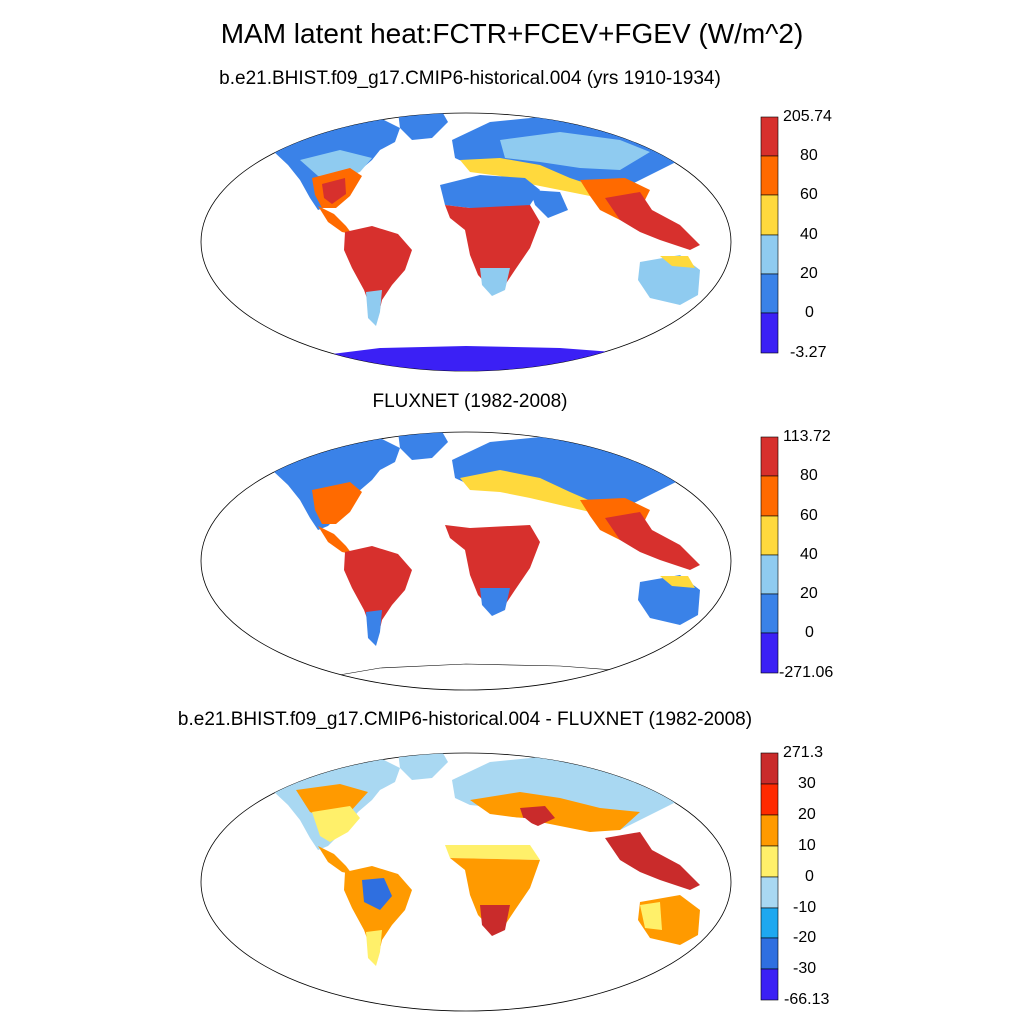 This screenshot has height=1024, width=1024. What do you see at coordinates (334, 191) in the screenshot?
I see `na-southeast-core` at bounding box center [334, 191].